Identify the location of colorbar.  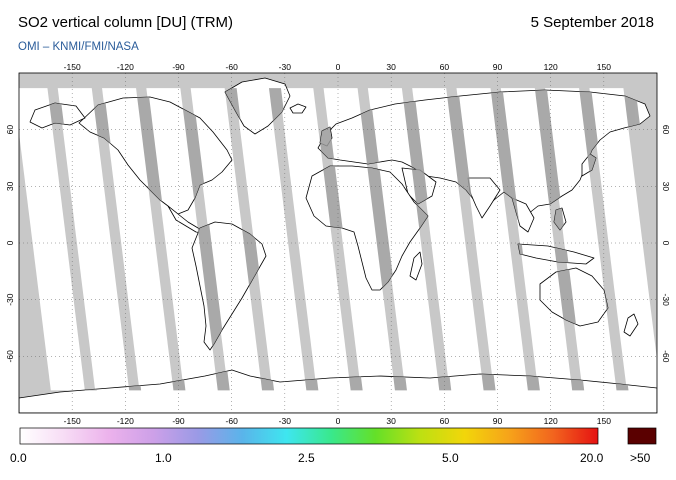
(309, 436).